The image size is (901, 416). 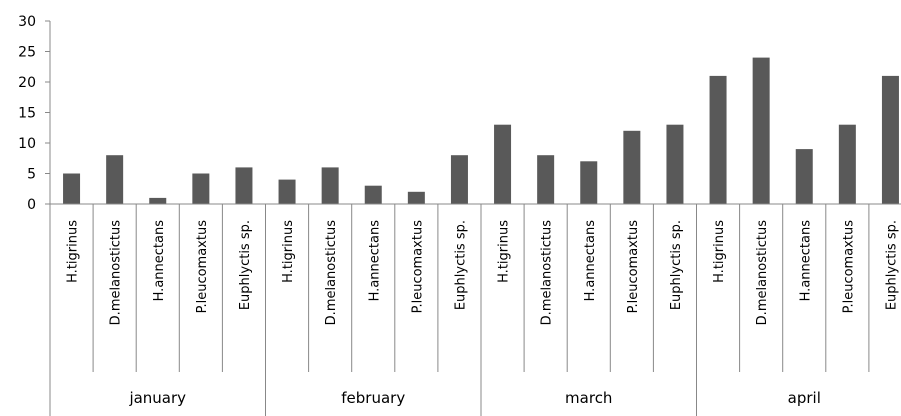 What do you see at coordinates (718, 140) in the screenshot?
I see `bar-april-h-tigrinus` at bounding box center [718, 140].